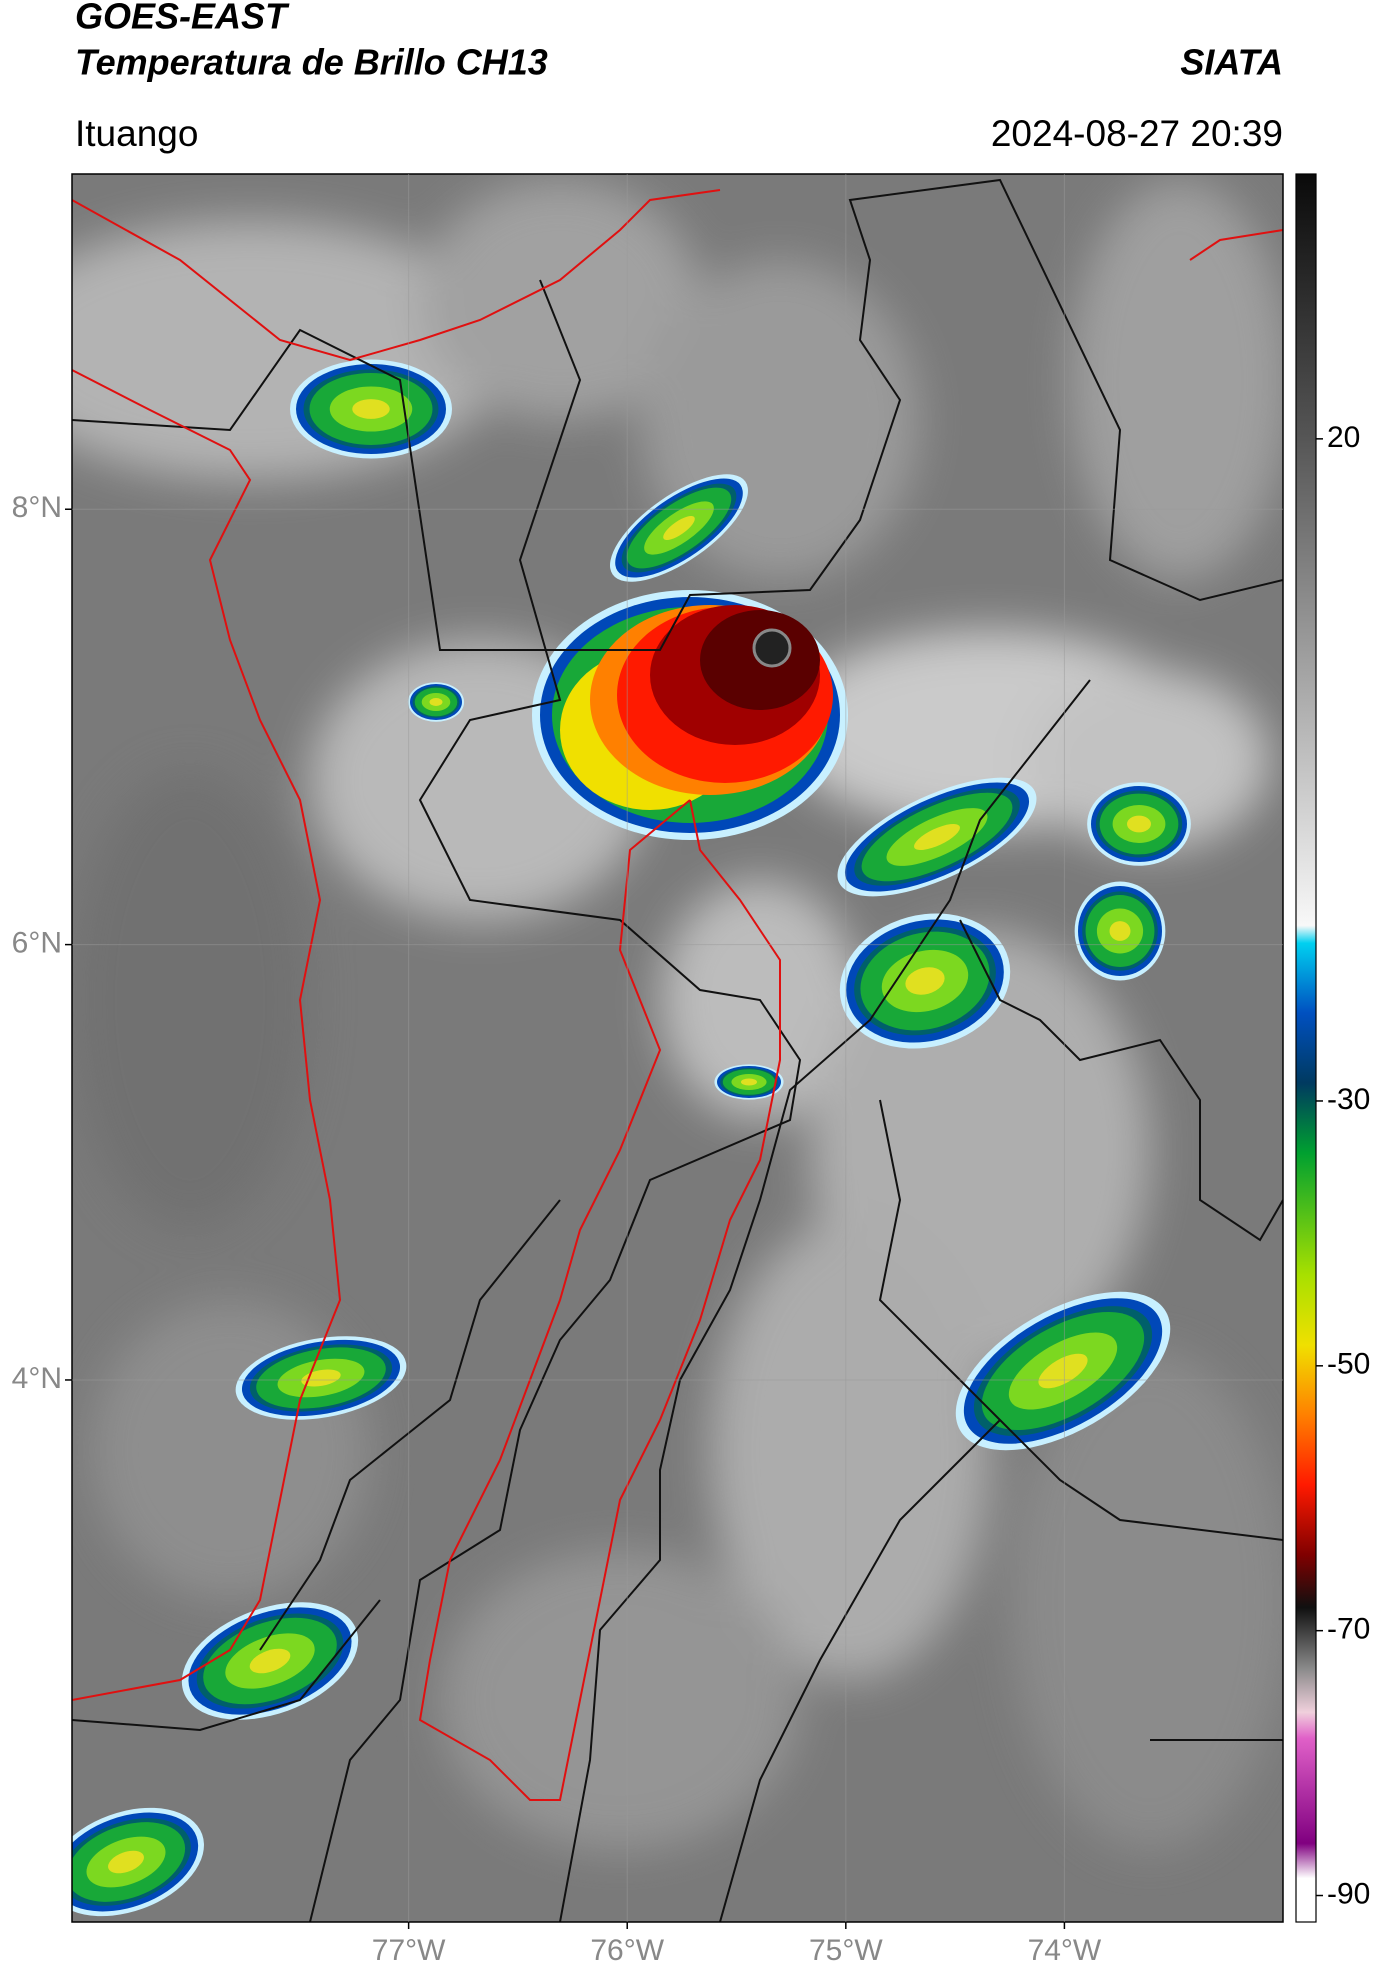 The width and height of the screenshot is (1384, 1981). I want to click on x-tick-label: 77°W, so click(409, 1950).